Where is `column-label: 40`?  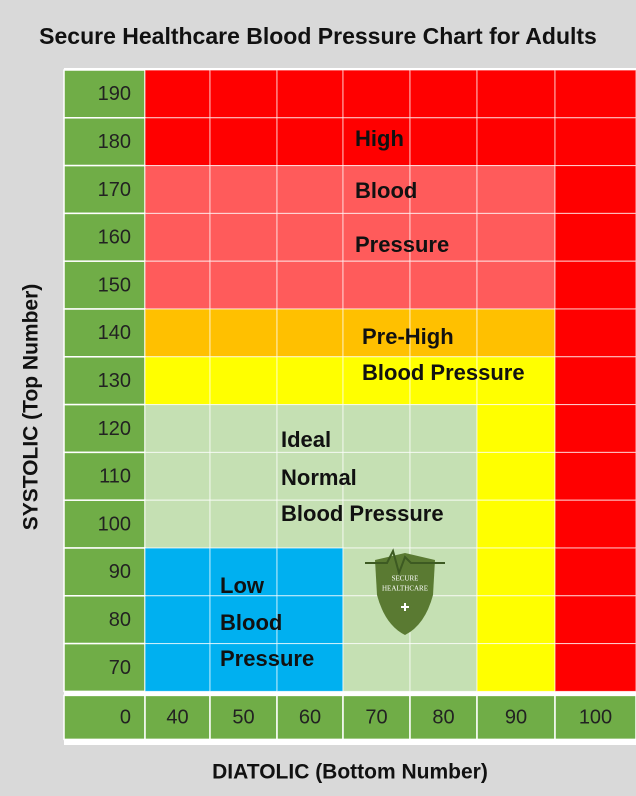
column-label: 40 is located at coordinates (177, 718).